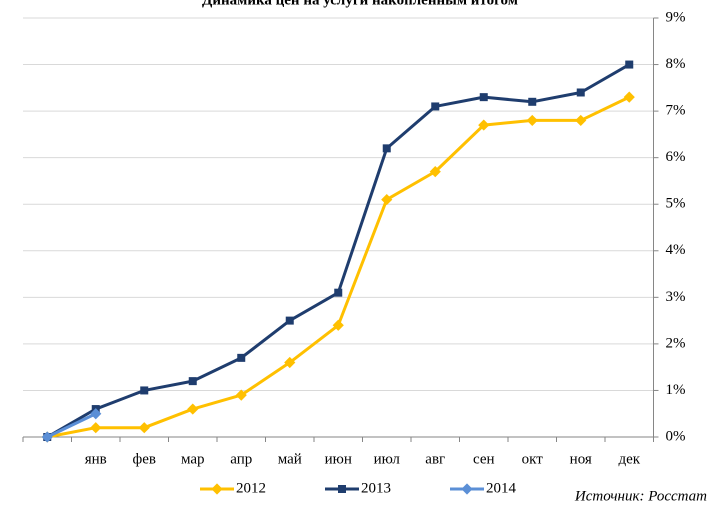  I want to click on x-tick-label: окт, so click(533, 459).